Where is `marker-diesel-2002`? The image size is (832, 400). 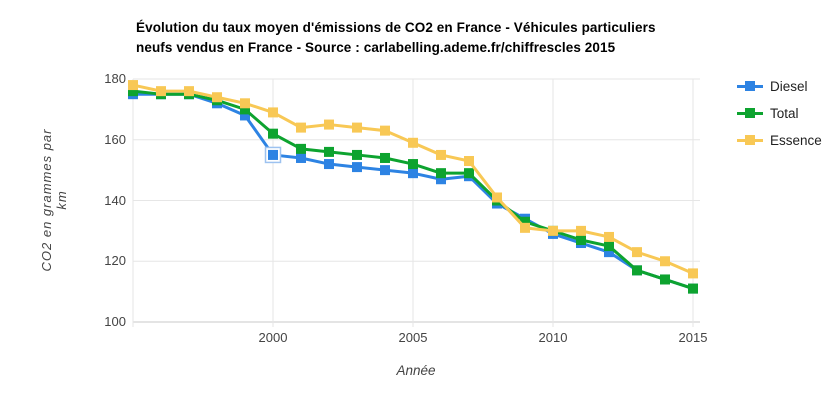
marker-diesel-2002 is located at coordinates (329, 164).